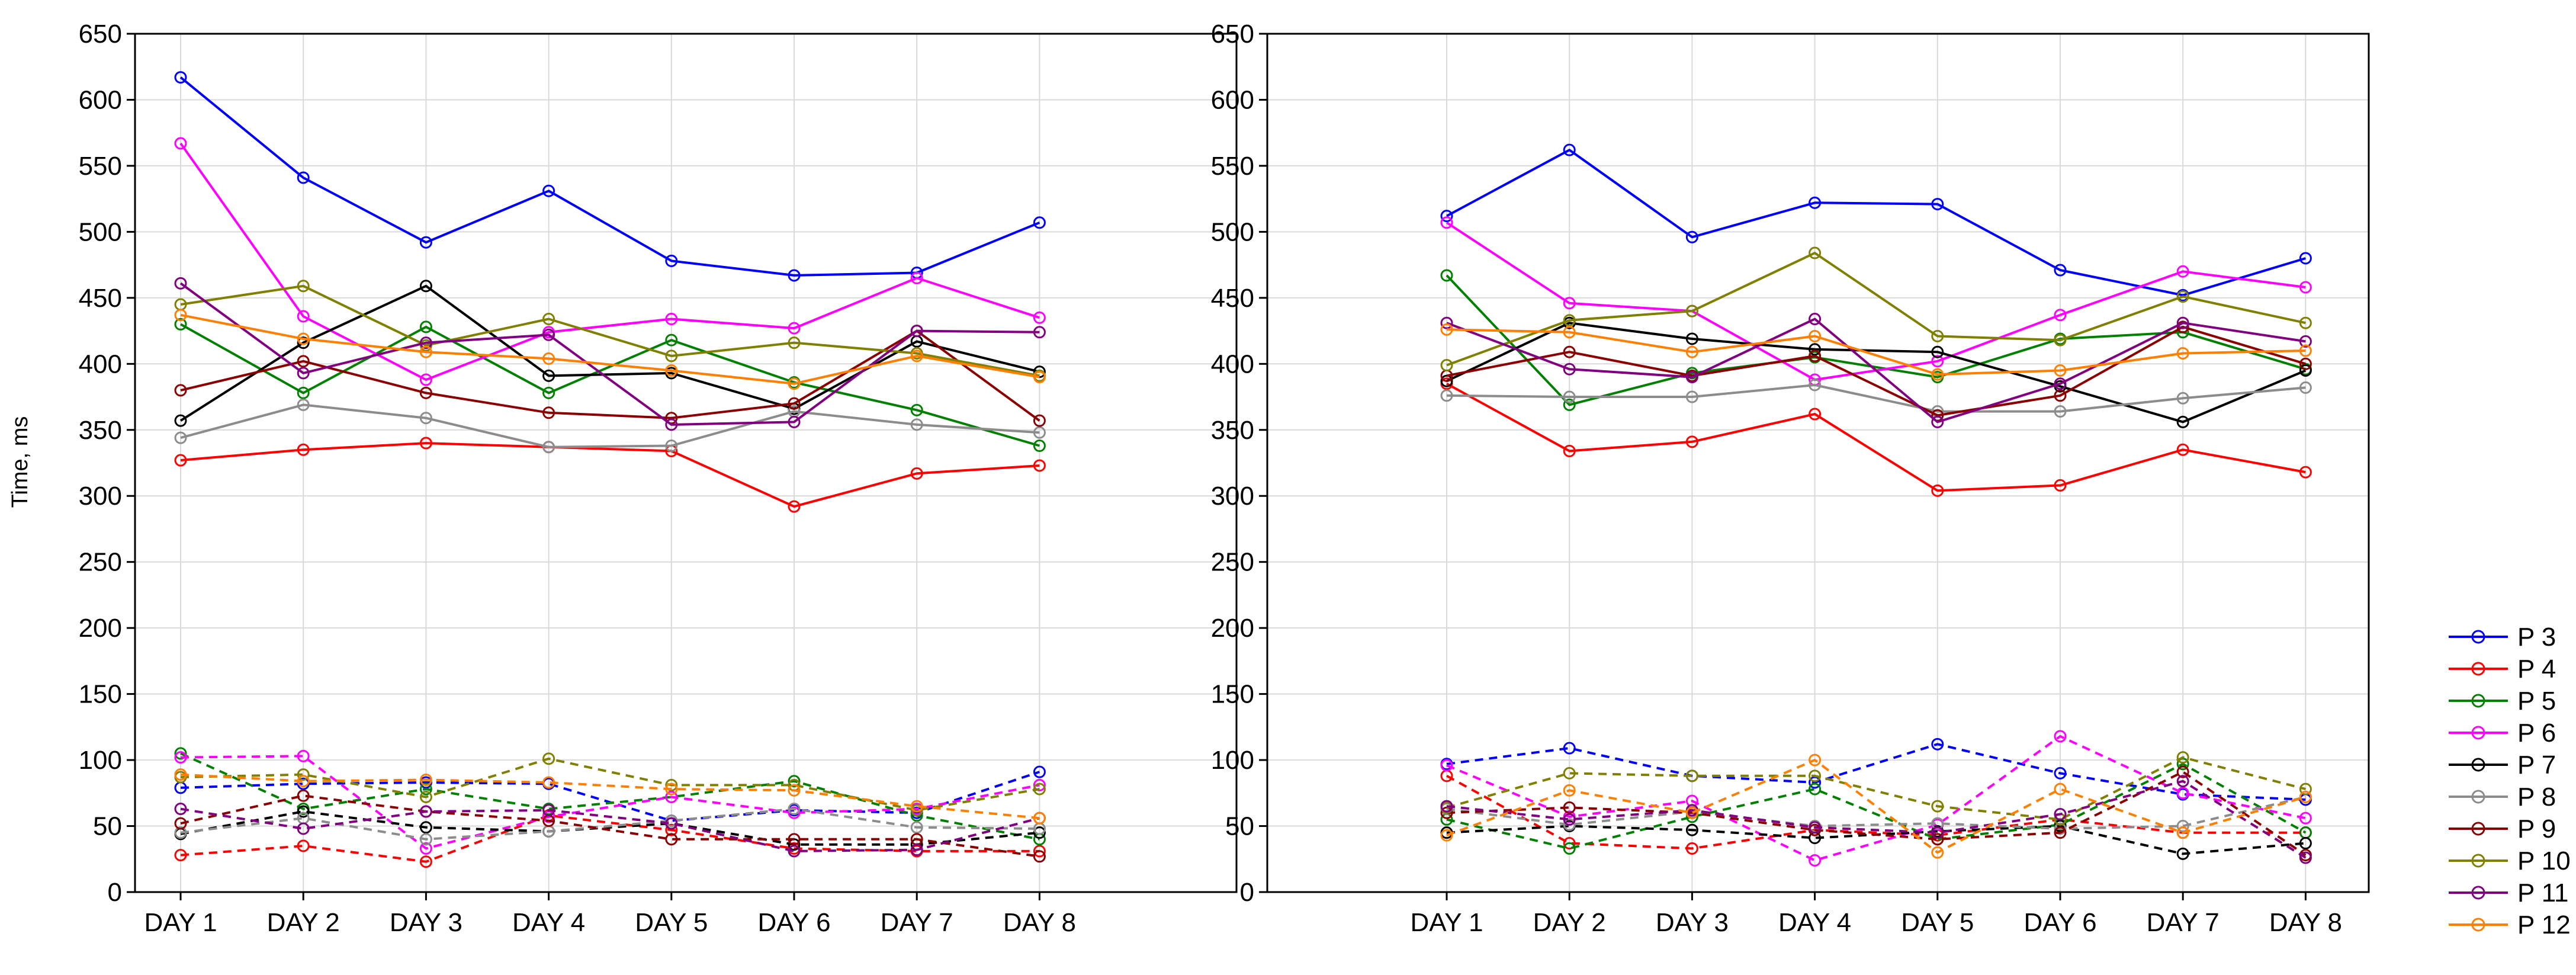  I want to click on legend-label: P 11, so click(2542, 892).